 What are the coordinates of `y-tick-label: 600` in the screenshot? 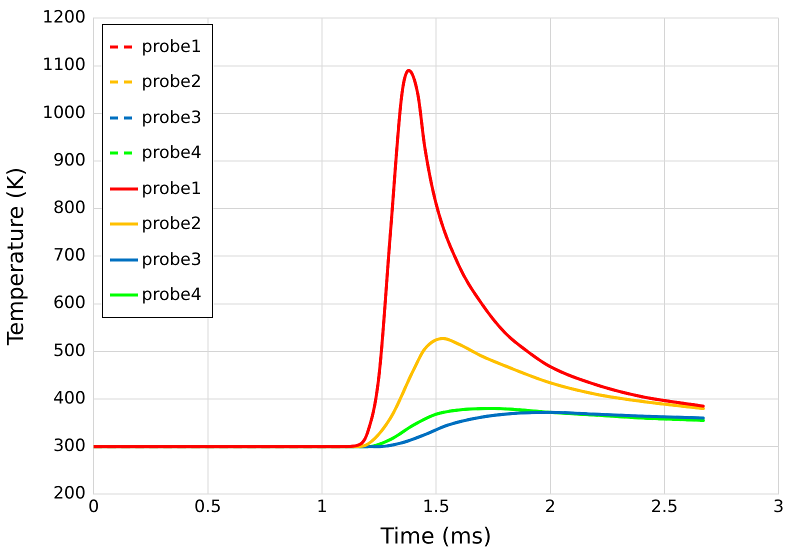 It's located at (69, 303).